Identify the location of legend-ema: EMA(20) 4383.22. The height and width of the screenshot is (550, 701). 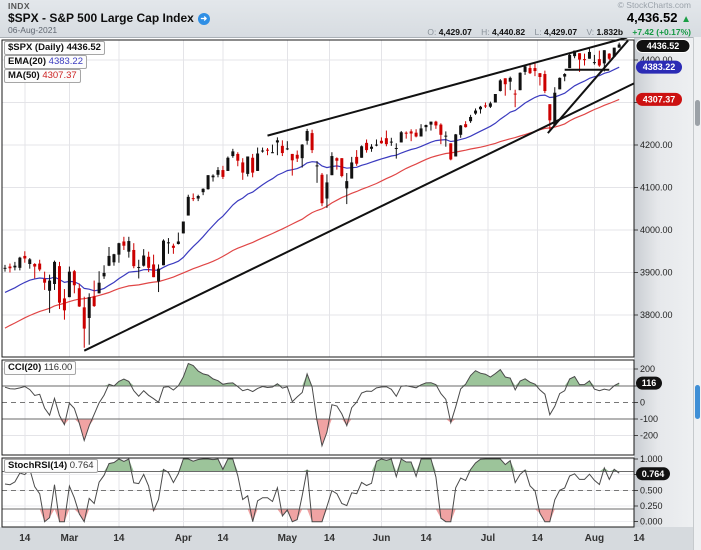
(45, 62).